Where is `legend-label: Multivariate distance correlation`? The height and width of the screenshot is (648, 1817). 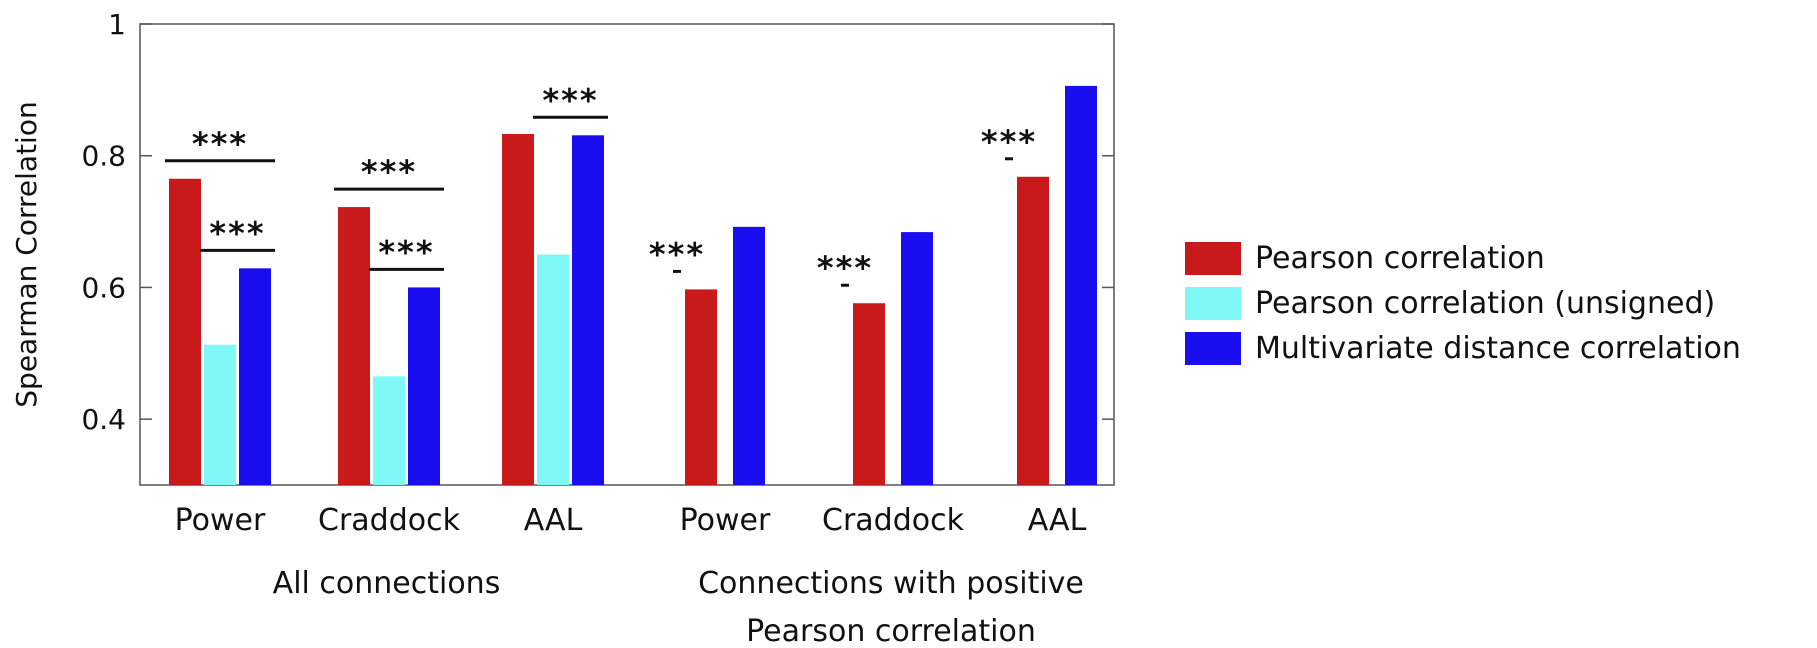 legend-label: Multivariate distance correlation is located at coordinates (1498, 348).